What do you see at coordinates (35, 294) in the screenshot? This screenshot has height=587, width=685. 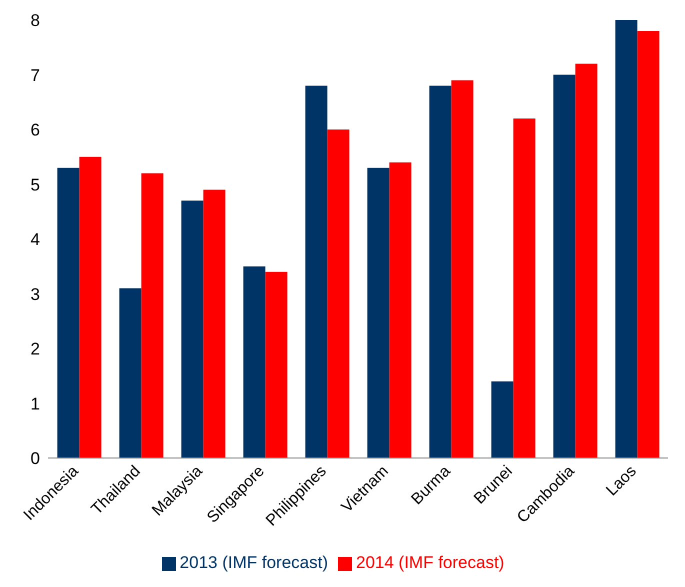 I see `y-tick-label: 3` at bounding box center [35, 294].